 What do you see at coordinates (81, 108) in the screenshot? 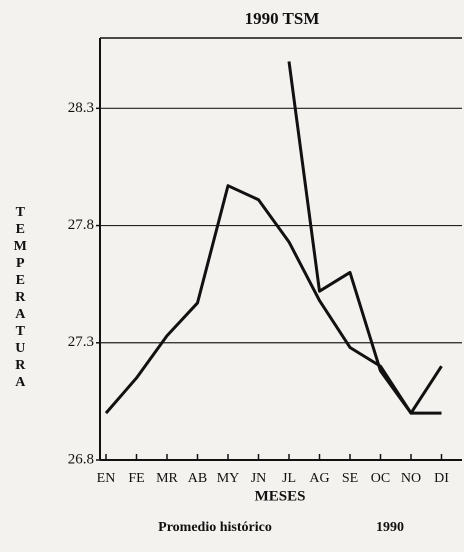
I see `y-tick-label: 28.3` at bounding box center [81, 108].